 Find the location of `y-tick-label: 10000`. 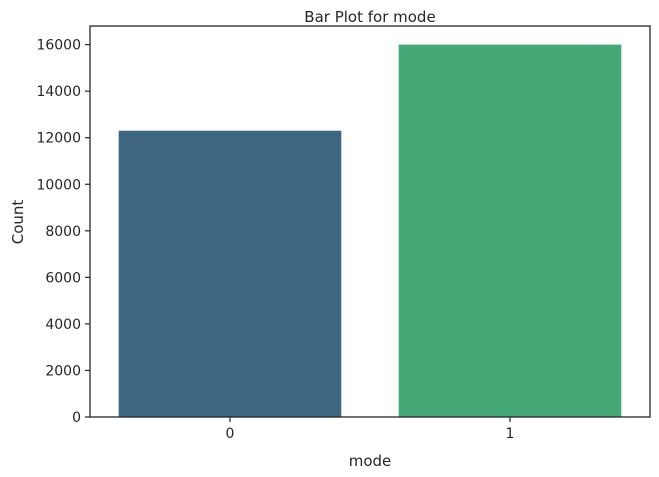

y-tick-label: 10000 is located at coordinates (58, 185).